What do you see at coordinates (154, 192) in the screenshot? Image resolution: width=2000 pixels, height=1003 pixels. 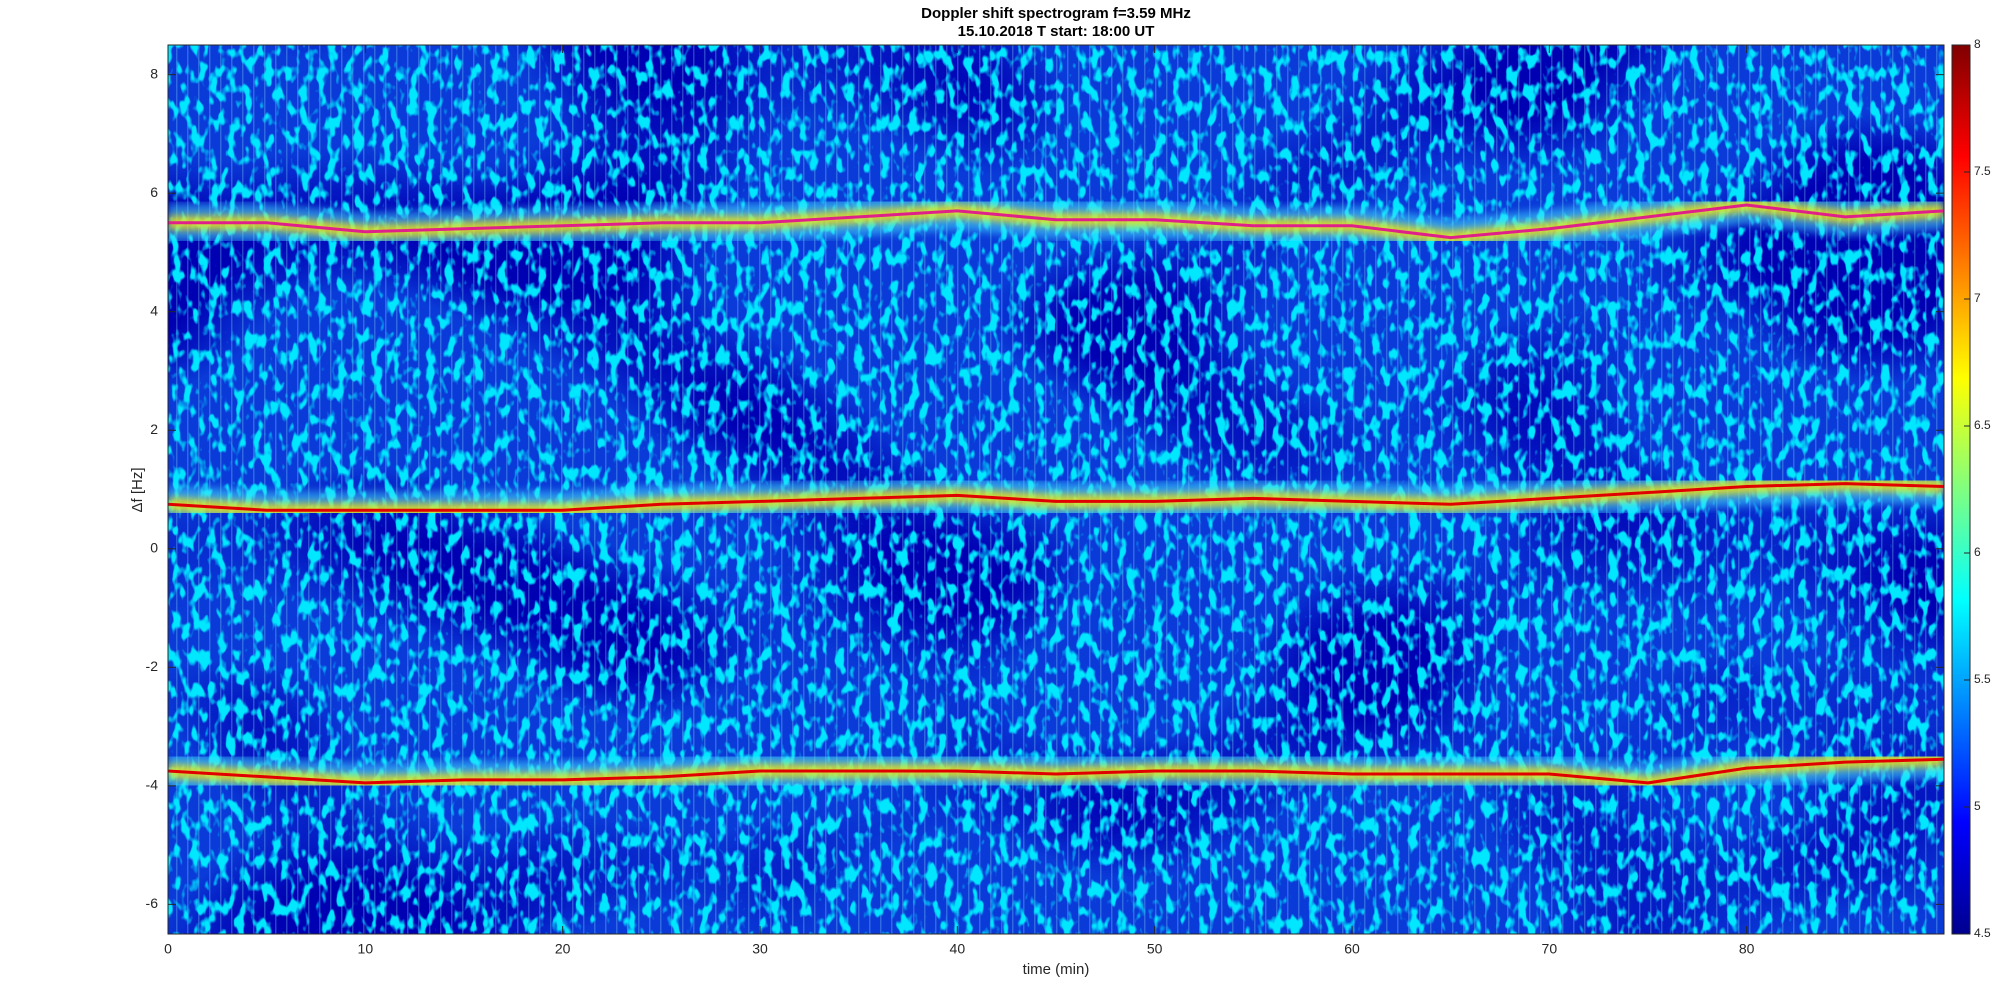 I see `y-tick-label: 6` at bounding box center [154, 192].